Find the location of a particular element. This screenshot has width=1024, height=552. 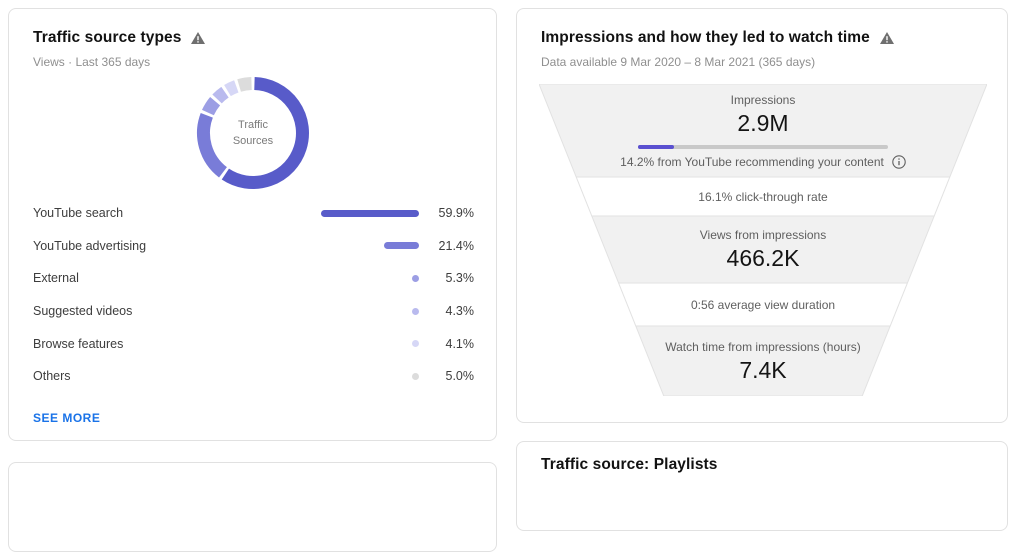

traffic-source-percent: 5.3% is located at coordinates (460, 278).